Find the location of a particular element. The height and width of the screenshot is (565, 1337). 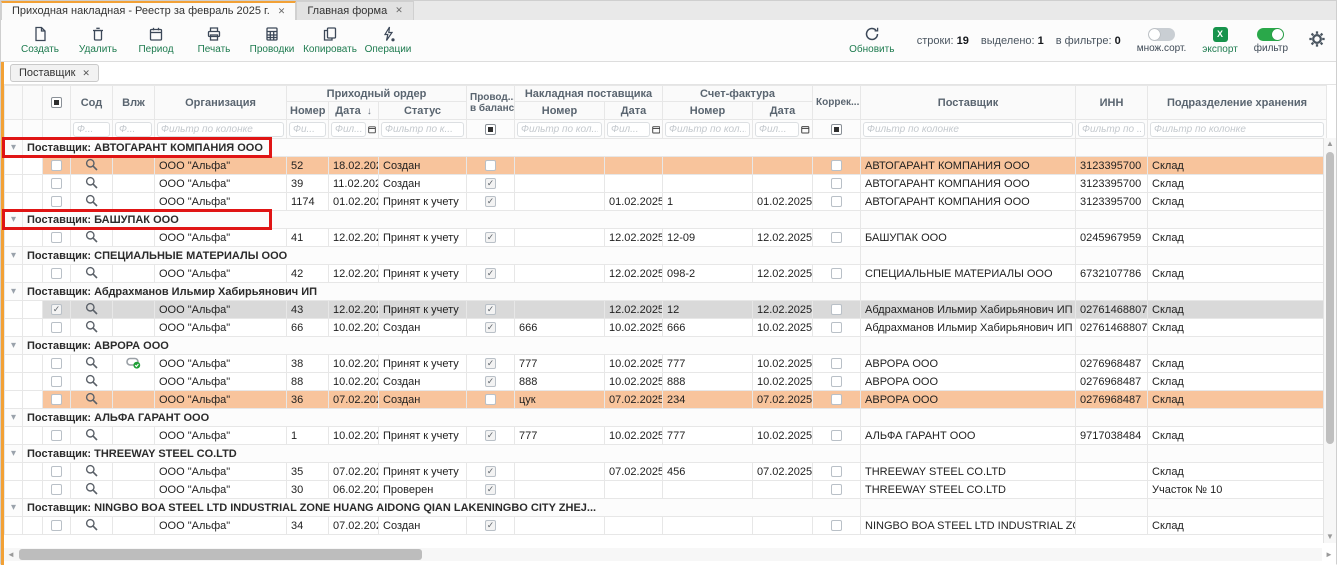

filter-input-sf-date is located at coordinates (777, 129).